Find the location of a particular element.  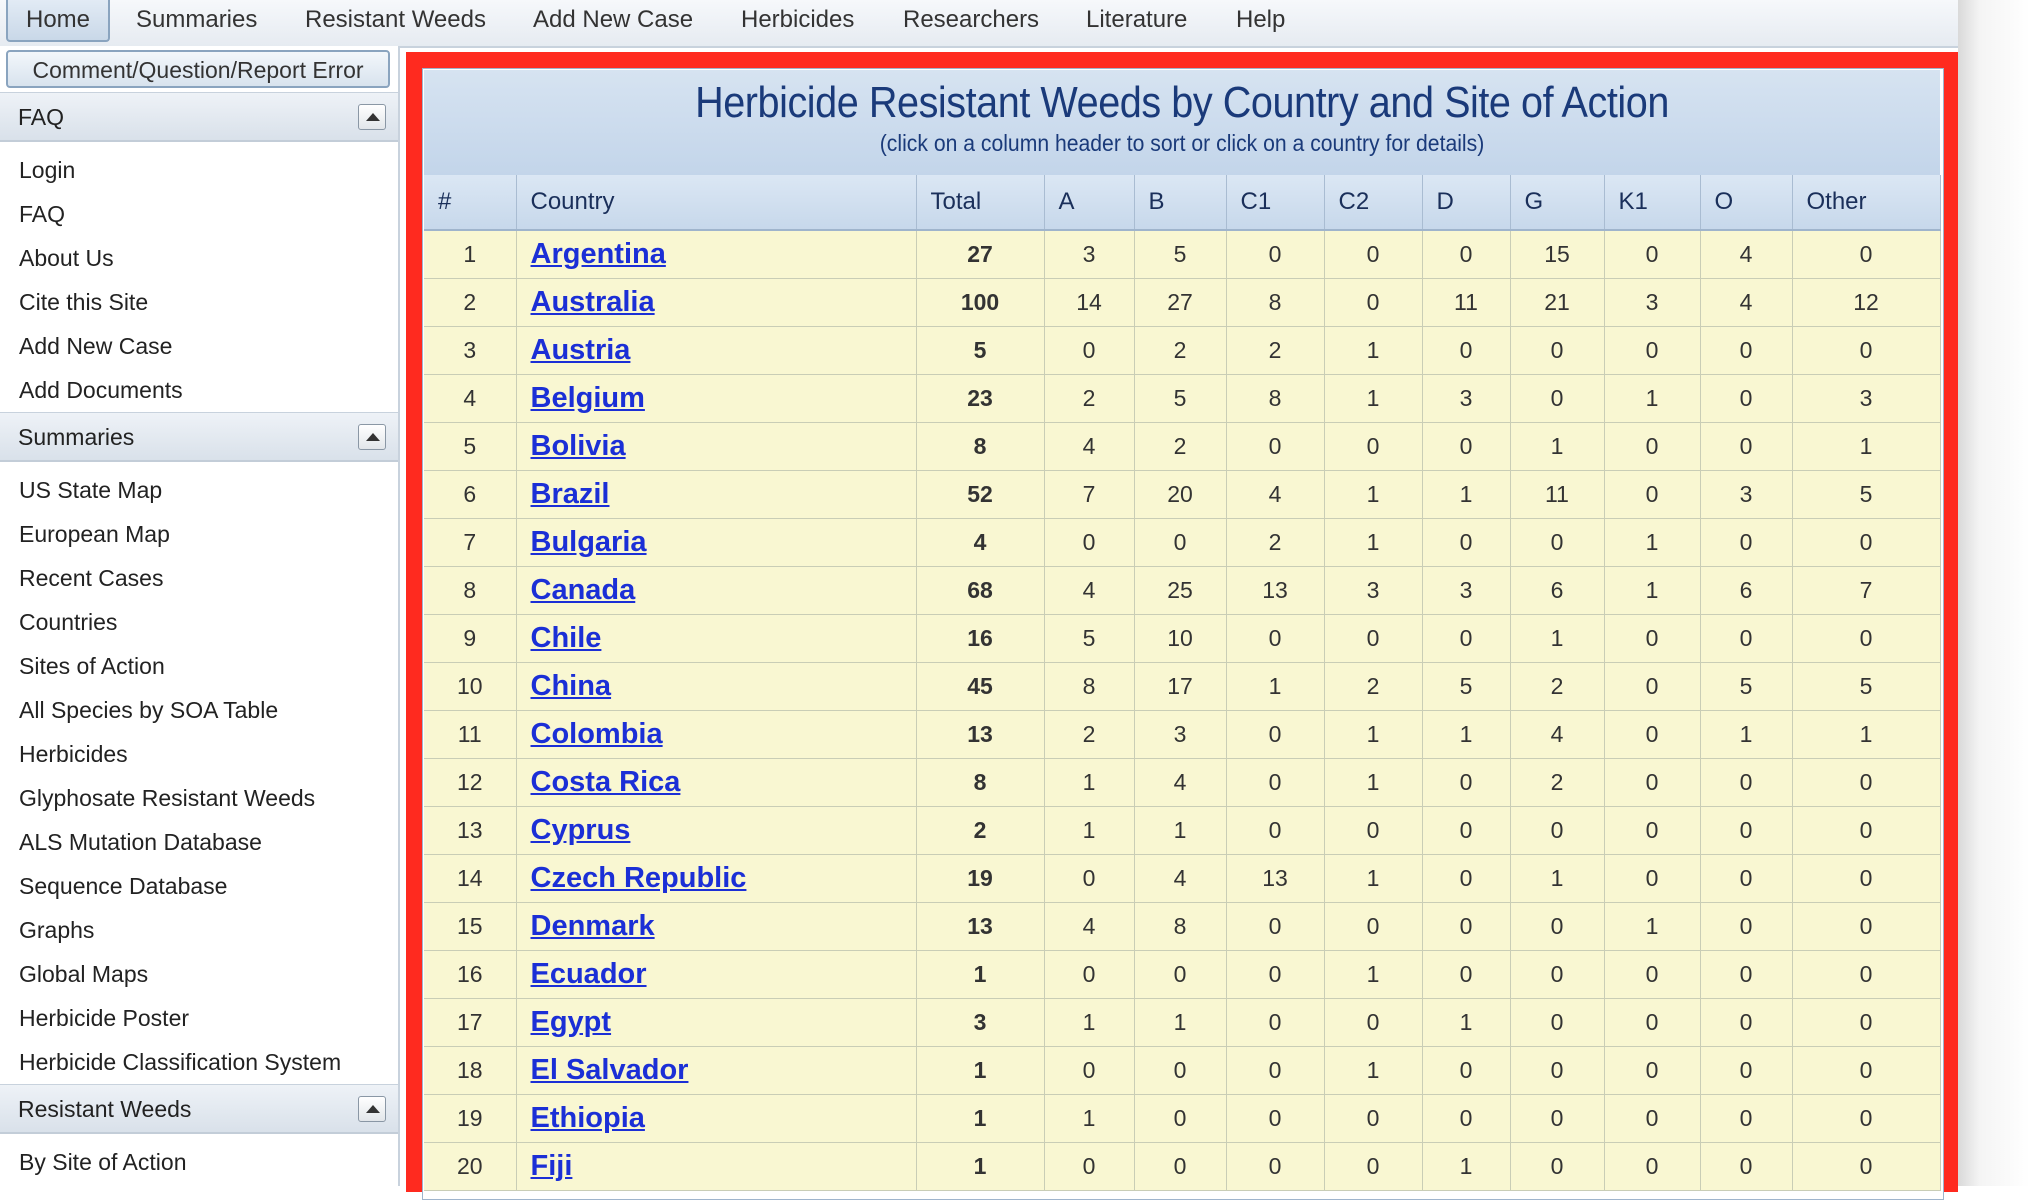

sidebar-link-by-site-of-action: By Site of Action is located at coordinates (103, 1162).